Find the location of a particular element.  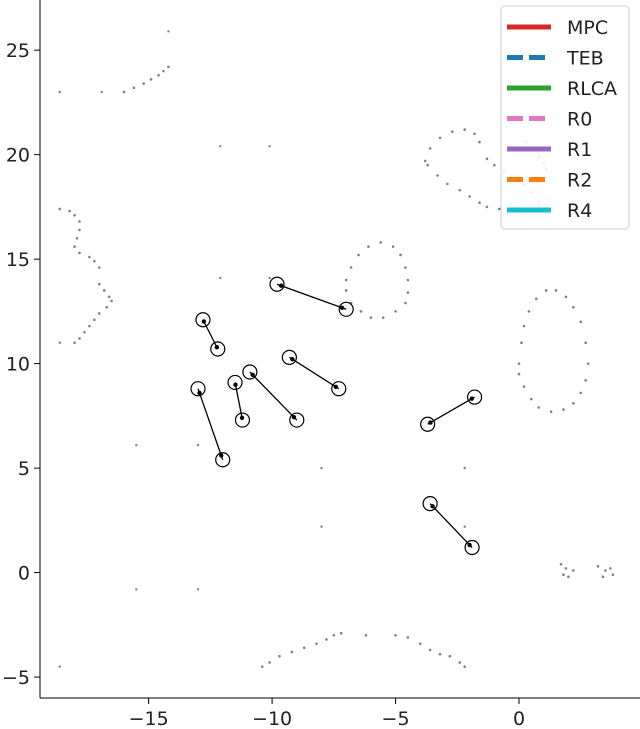

legend-label: R1 is located at coordinates (579, 150).